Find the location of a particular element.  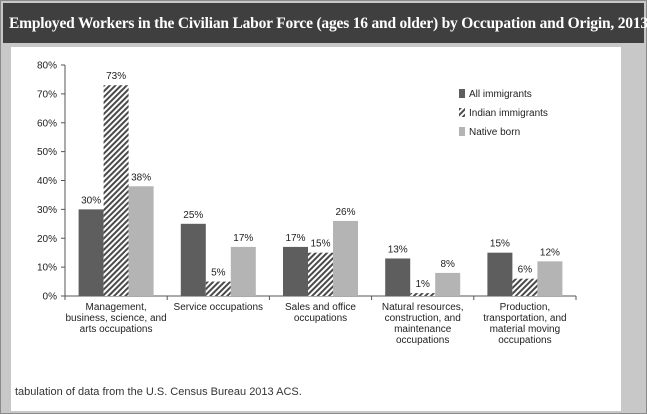

x-tick-label: Production, is located at coordinates (525, 307).